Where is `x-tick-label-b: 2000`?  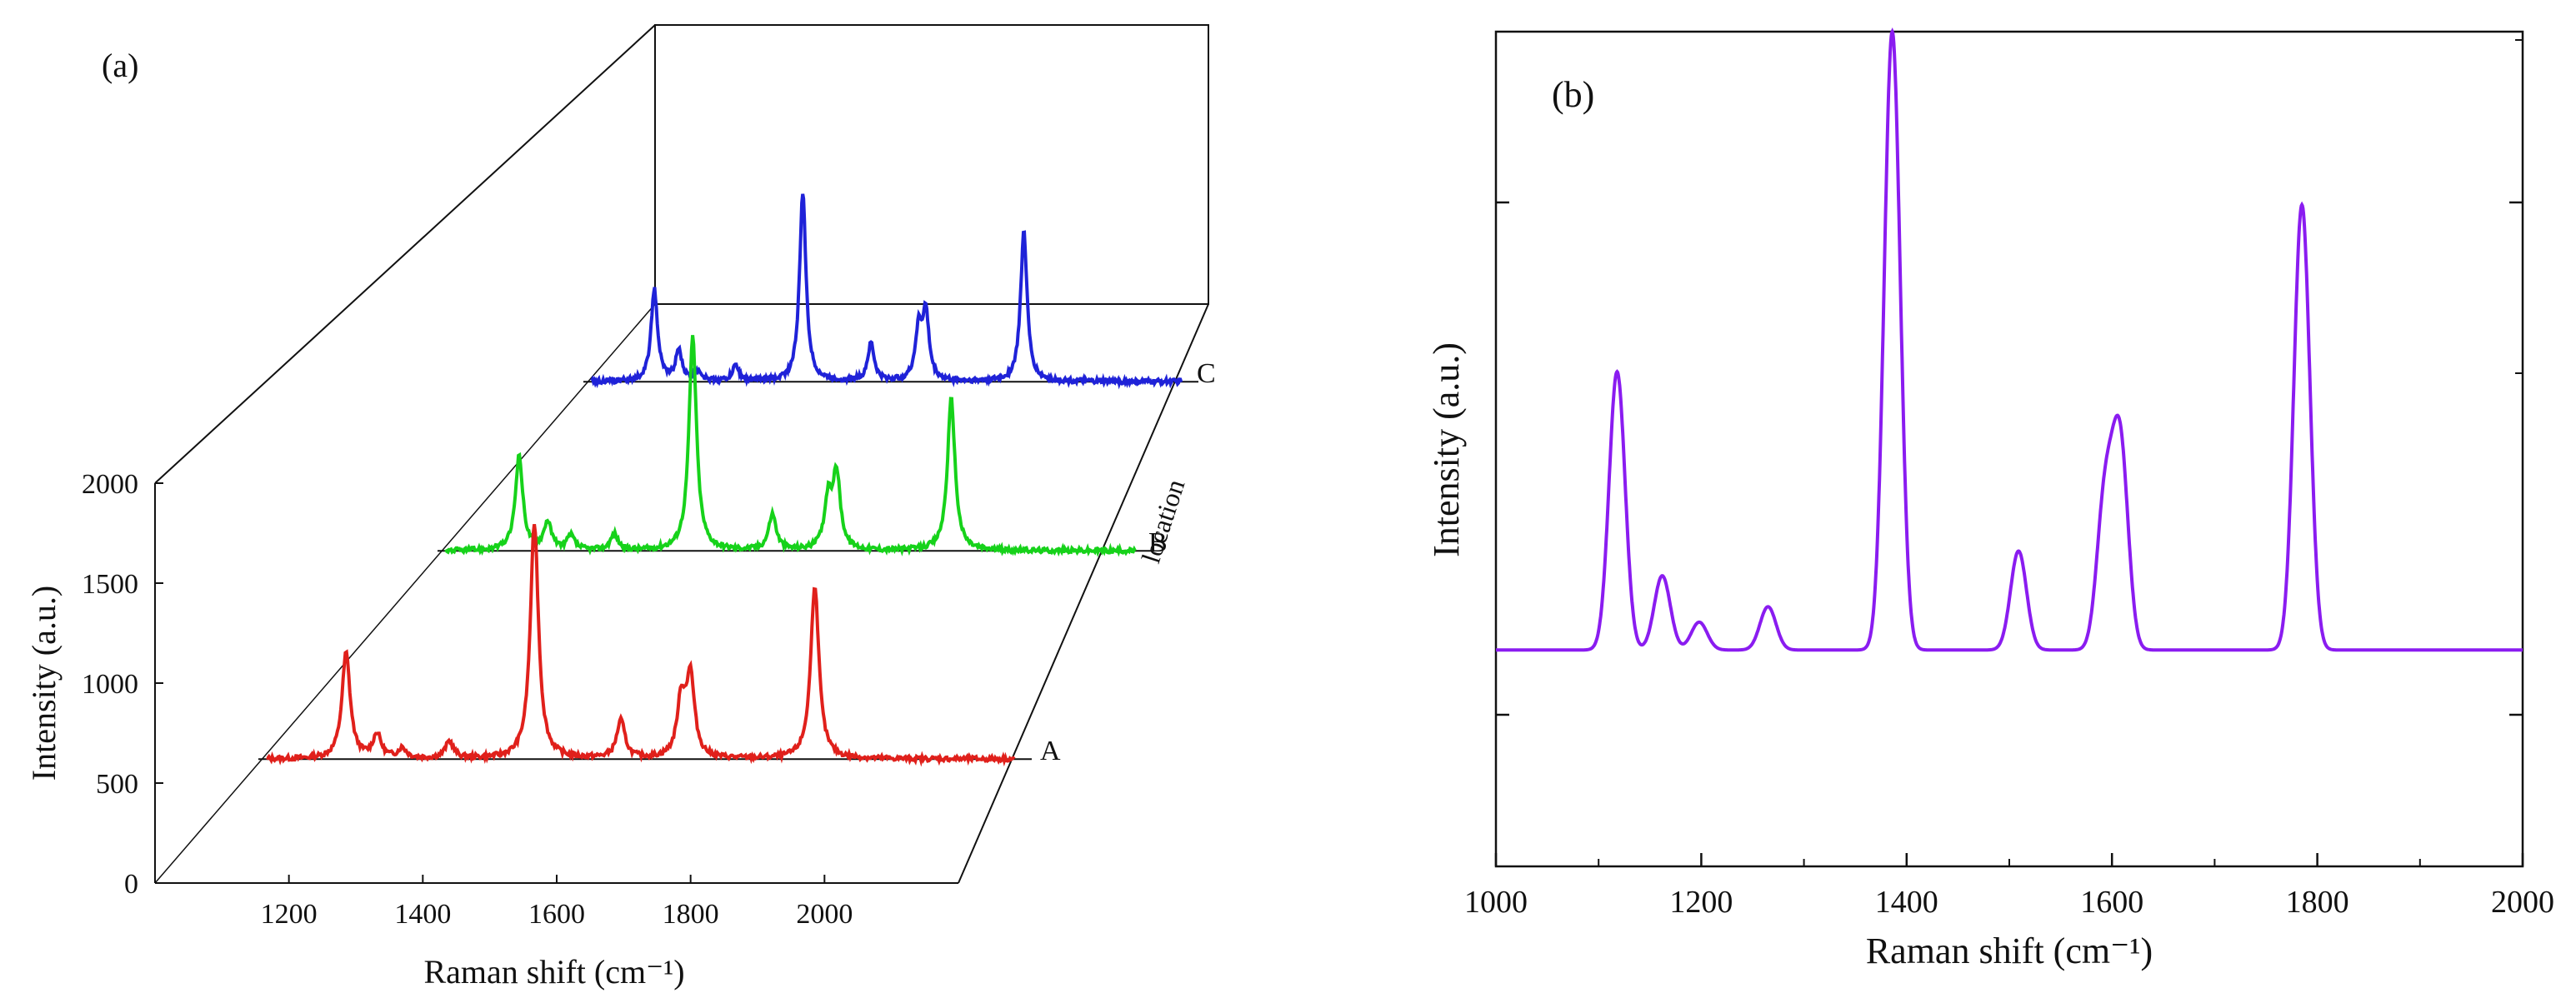 x-tick-label-b: 2000 is located at coordinates (2522, 903).